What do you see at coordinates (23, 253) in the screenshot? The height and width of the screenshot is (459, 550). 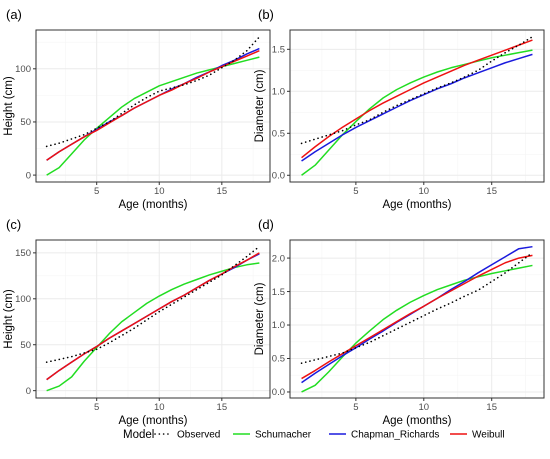 I see `y-tick-label: 150` at bounding box center [23, 253].